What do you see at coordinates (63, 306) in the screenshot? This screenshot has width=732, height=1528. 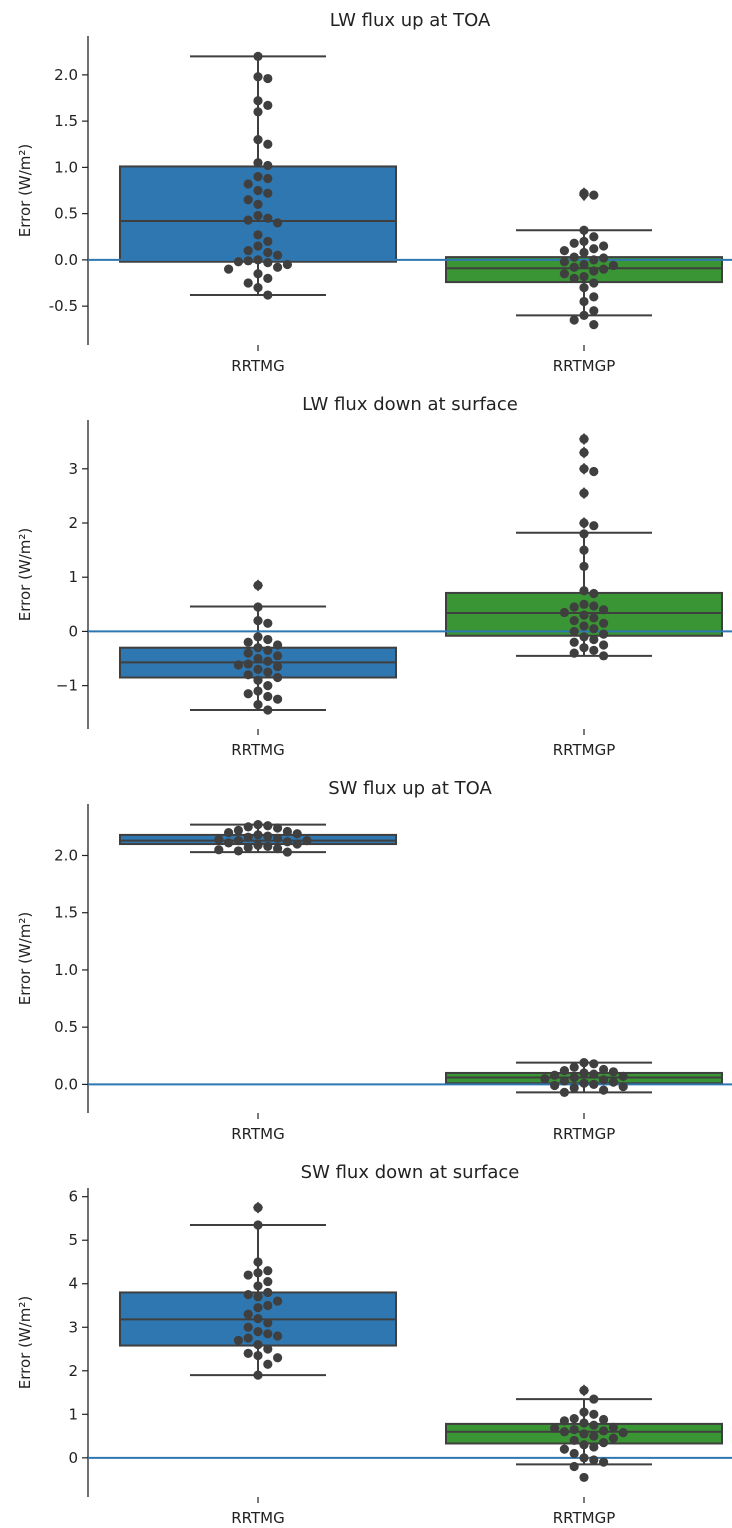 I see `y-tick-label: -0.5` at bounding box center [63, 306].